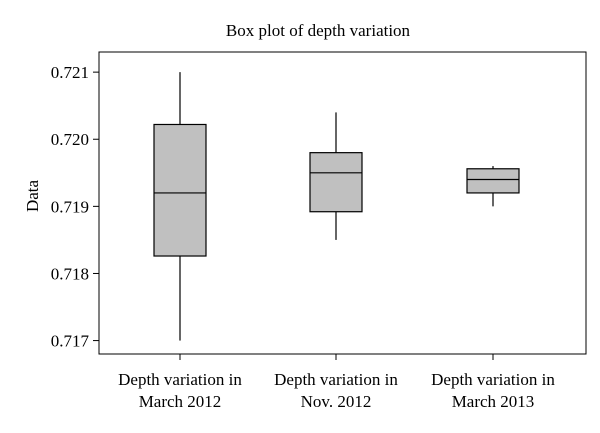 This screenshot has width=600, height=433. What do you see at coordinates (318, 30) in the screenshot?
I see `chart-title: Box plot of depth variation` at bounding box center [318, 30].